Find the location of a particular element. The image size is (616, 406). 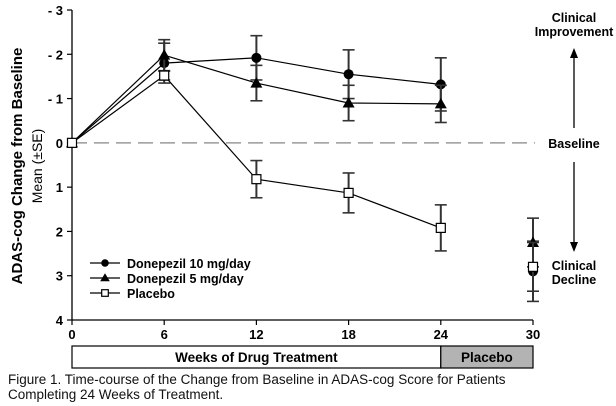

legend-item: Donepezil 5 mg/day is located at coordinates (167, 279).